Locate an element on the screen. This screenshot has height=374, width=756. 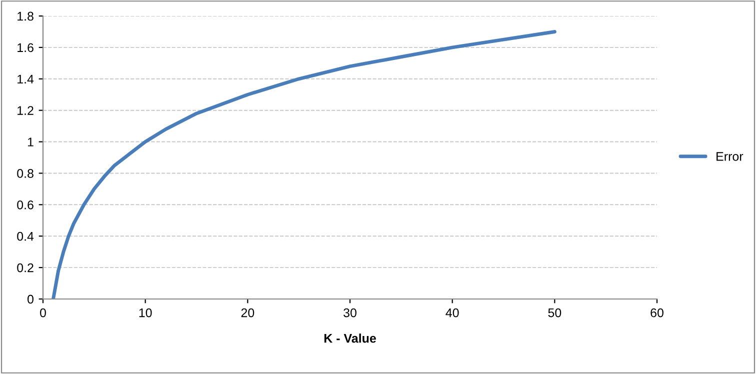
x-axis-title: K - Value is located at coordinates (350, 338).